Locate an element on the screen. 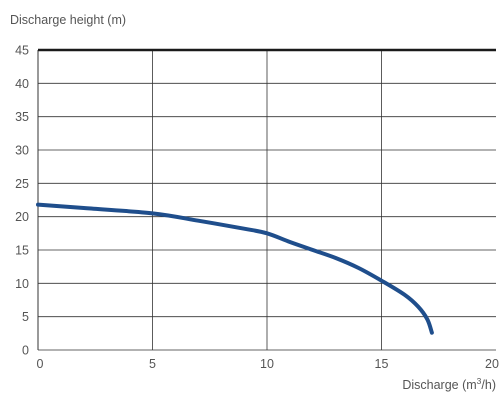 The width and height of the screenshot is (502, 399). y-tick-label-10: 10 is located at coordinates (22, 284).